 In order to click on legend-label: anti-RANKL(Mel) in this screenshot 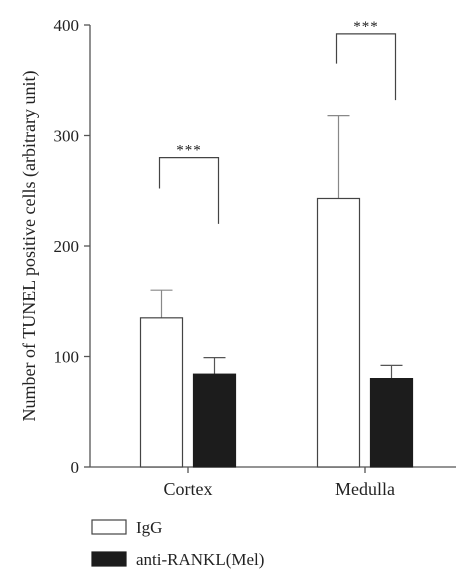, I will do `click(200, 559)`.